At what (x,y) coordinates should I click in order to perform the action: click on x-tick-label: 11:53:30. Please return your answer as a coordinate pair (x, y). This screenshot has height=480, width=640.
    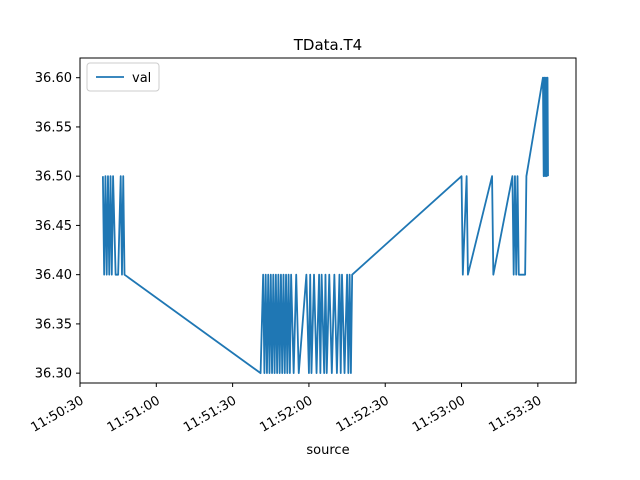
    Looking at the image, I should click on (515, 414).